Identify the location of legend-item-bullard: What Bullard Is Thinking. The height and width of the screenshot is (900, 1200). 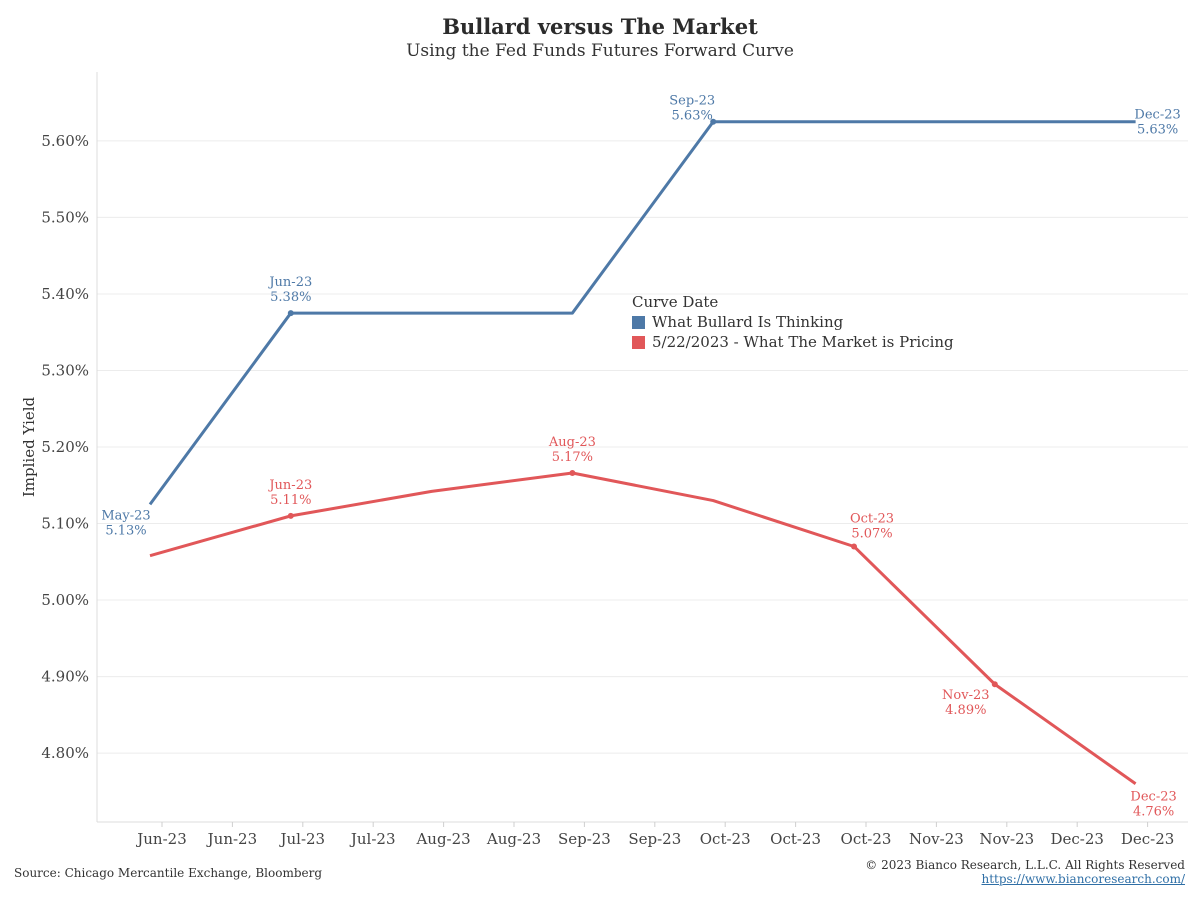
(793, 322).